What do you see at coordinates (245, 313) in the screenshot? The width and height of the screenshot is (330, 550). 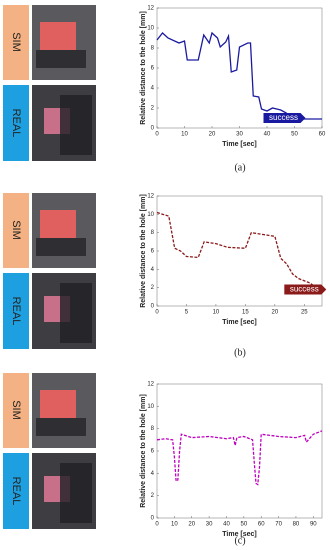 I see `x-tick-label: 15` at bounding box center [245, 313].